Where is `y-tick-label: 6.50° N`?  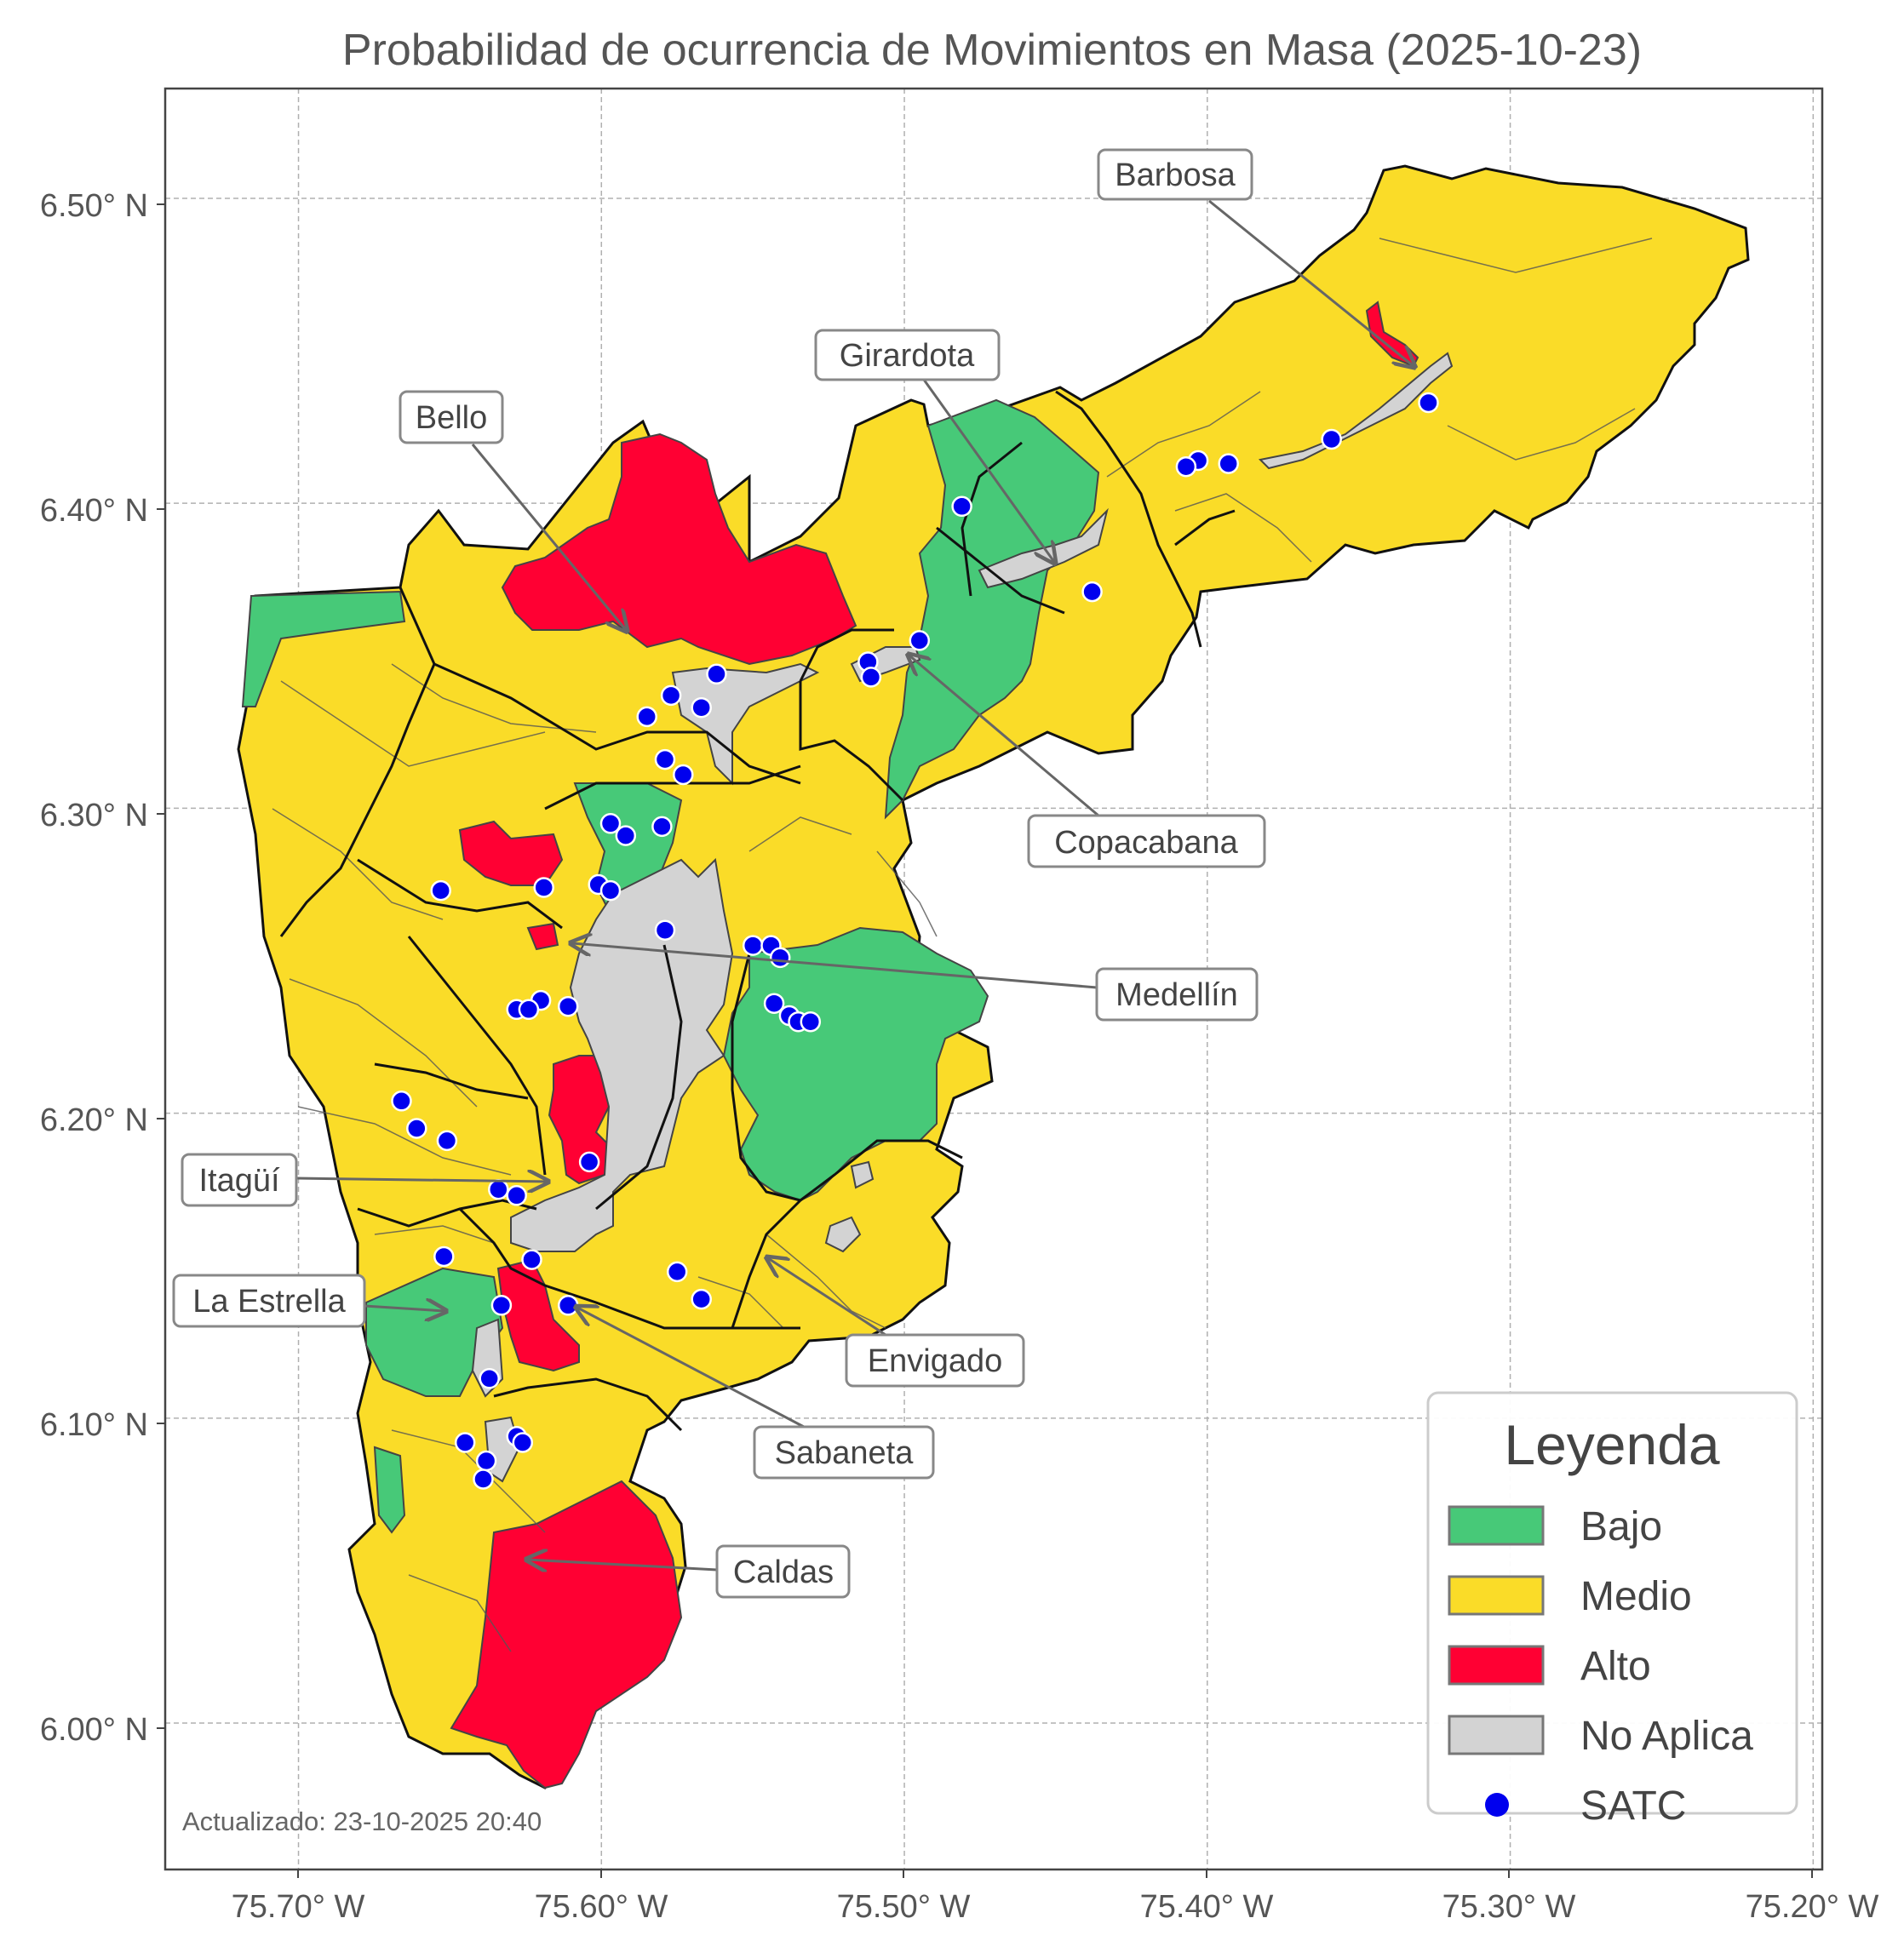 y-tick-label: 6.50° N is located at coordinates (94, 206).